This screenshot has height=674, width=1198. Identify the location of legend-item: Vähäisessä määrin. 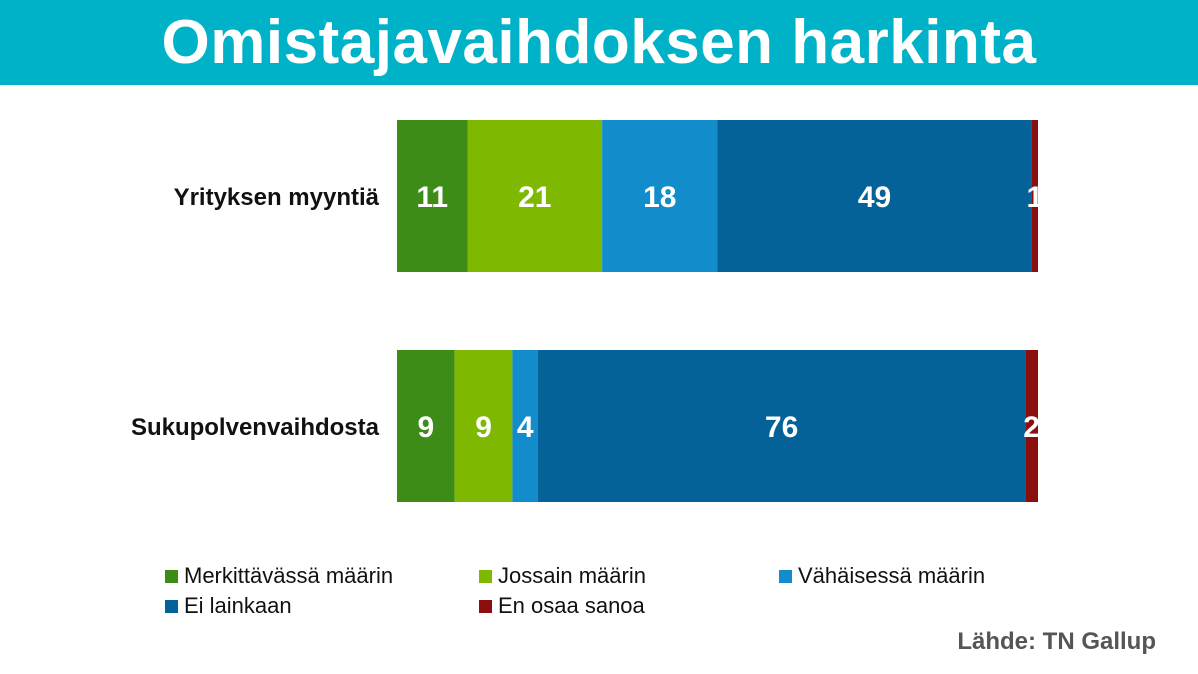
(922, 576).